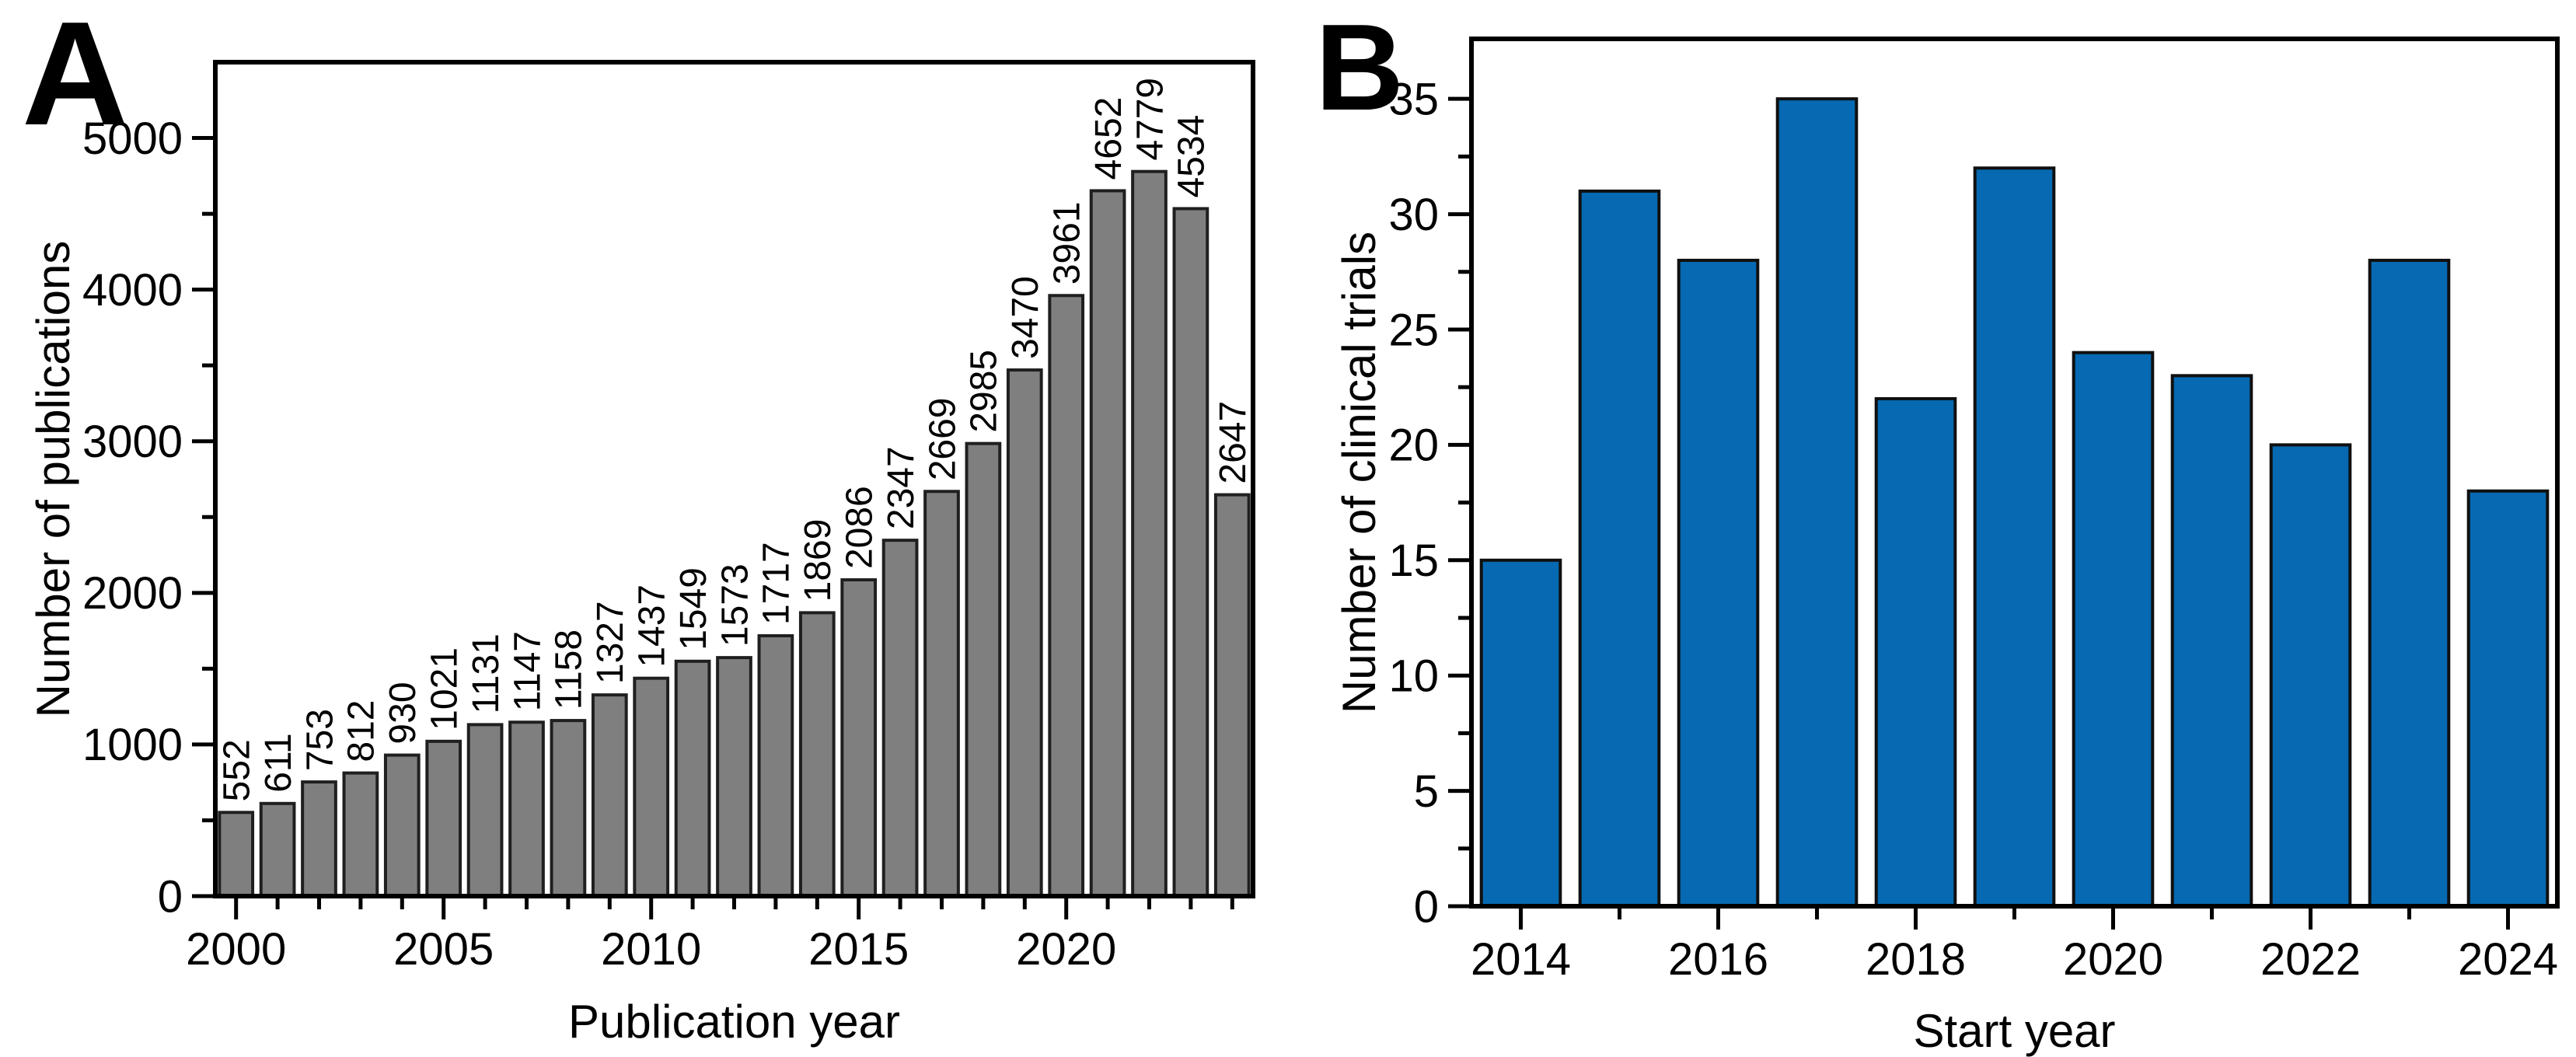  I want to click on x-tick-label: 2022, so click(2311, 960).